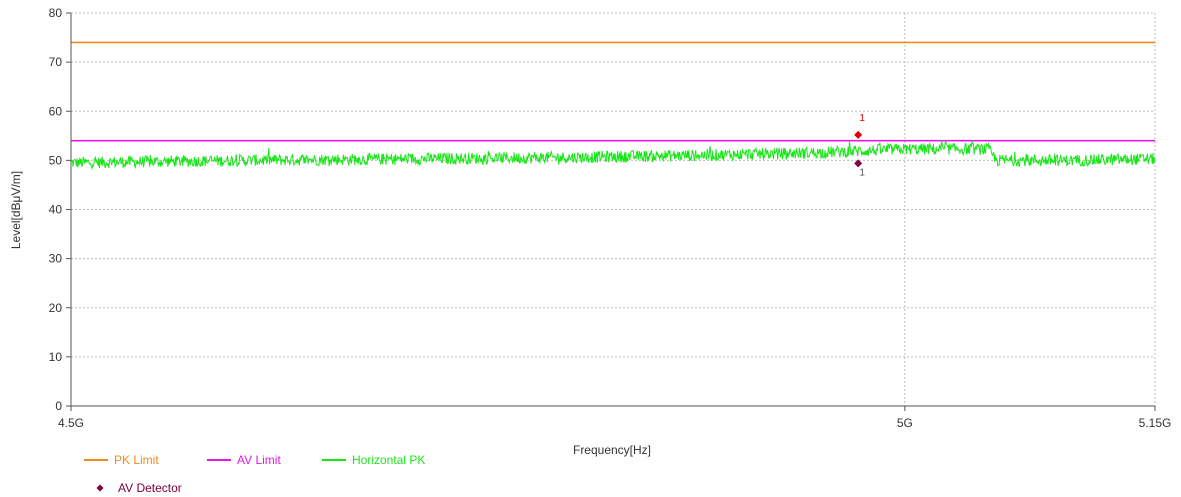 This screenshot has height=497, width=1181. I want to click on x-tick-label: 4.5G, so click(71, 423).